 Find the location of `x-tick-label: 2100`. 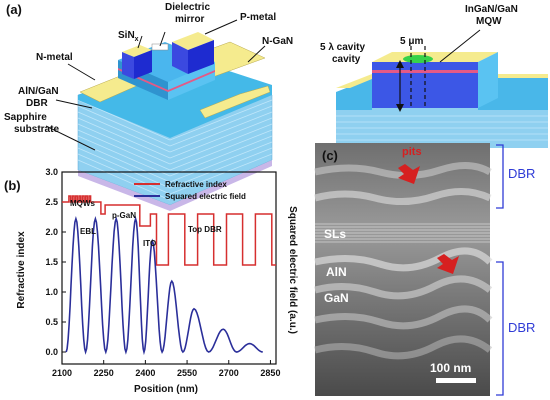

x-tick-label: 2100 is located at coordinates (62, 373).